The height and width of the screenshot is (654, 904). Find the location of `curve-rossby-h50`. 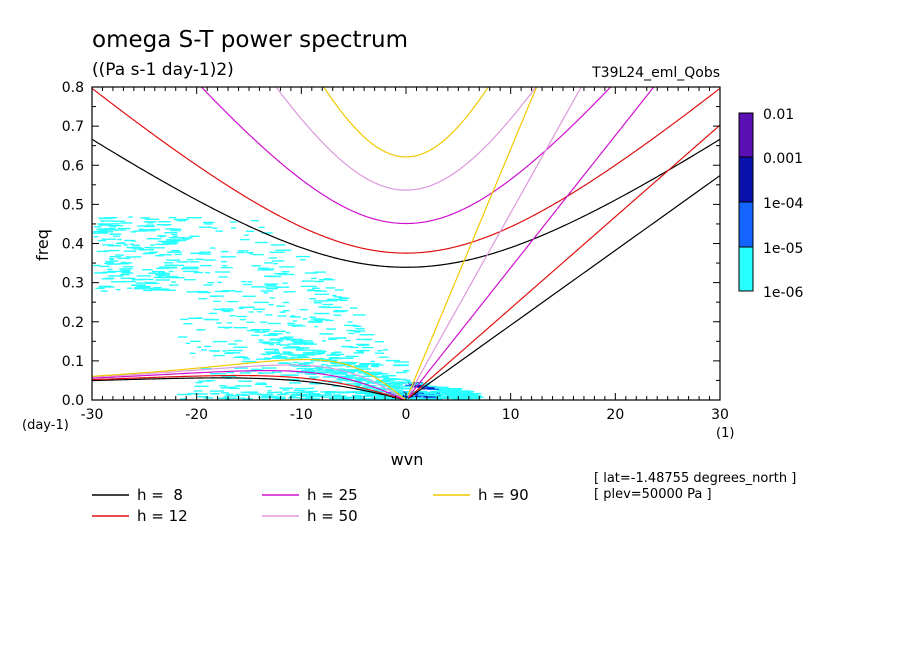

curve-rossby-h50 is located at coordinates (249, 382).